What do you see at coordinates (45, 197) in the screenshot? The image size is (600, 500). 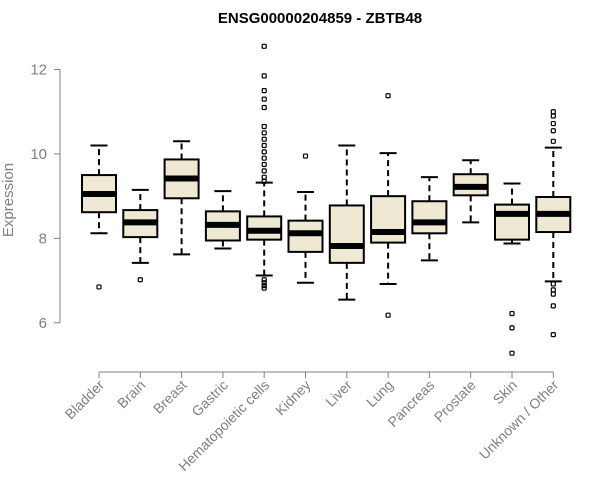 I see `y-axis: 6 8 10 12` at bounding box center [45, 197].